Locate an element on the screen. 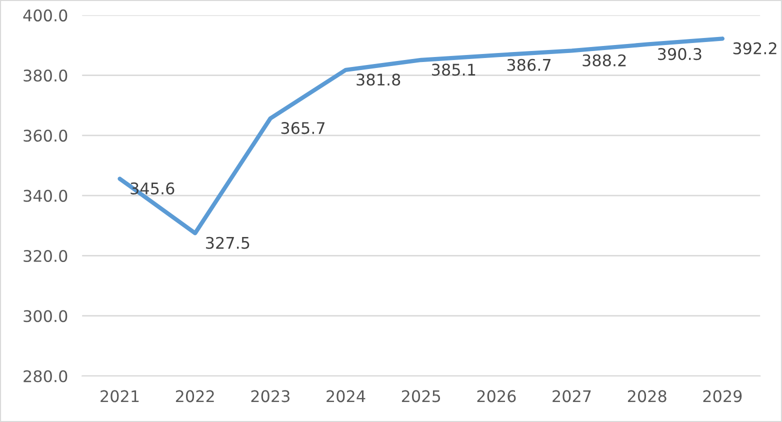  data-label: 390.3 is located at coordinates (680, 54).